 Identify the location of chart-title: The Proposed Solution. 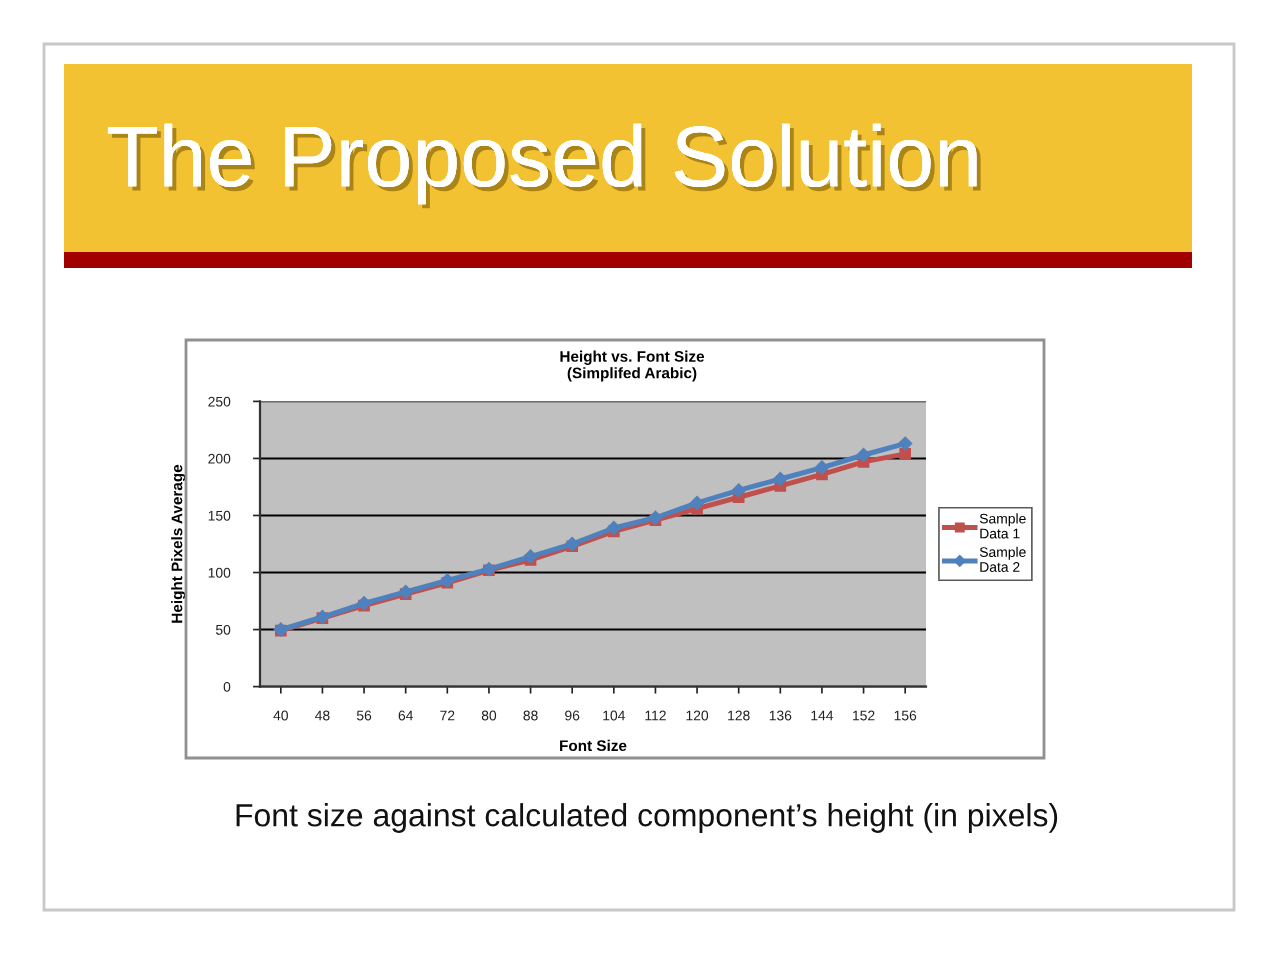
(544, 166).